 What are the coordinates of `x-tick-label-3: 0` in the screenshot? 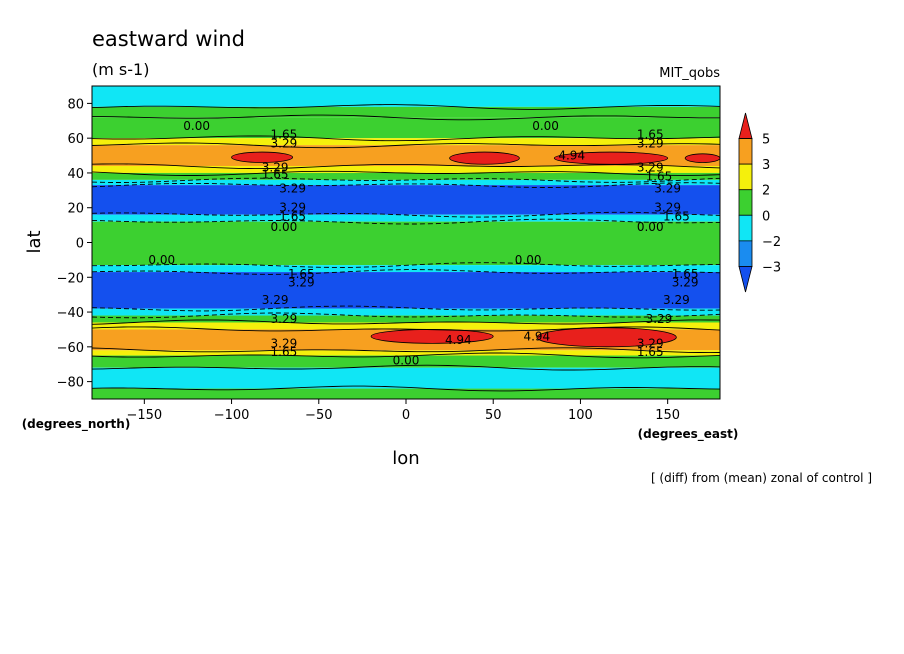 It's located at (406, 415).